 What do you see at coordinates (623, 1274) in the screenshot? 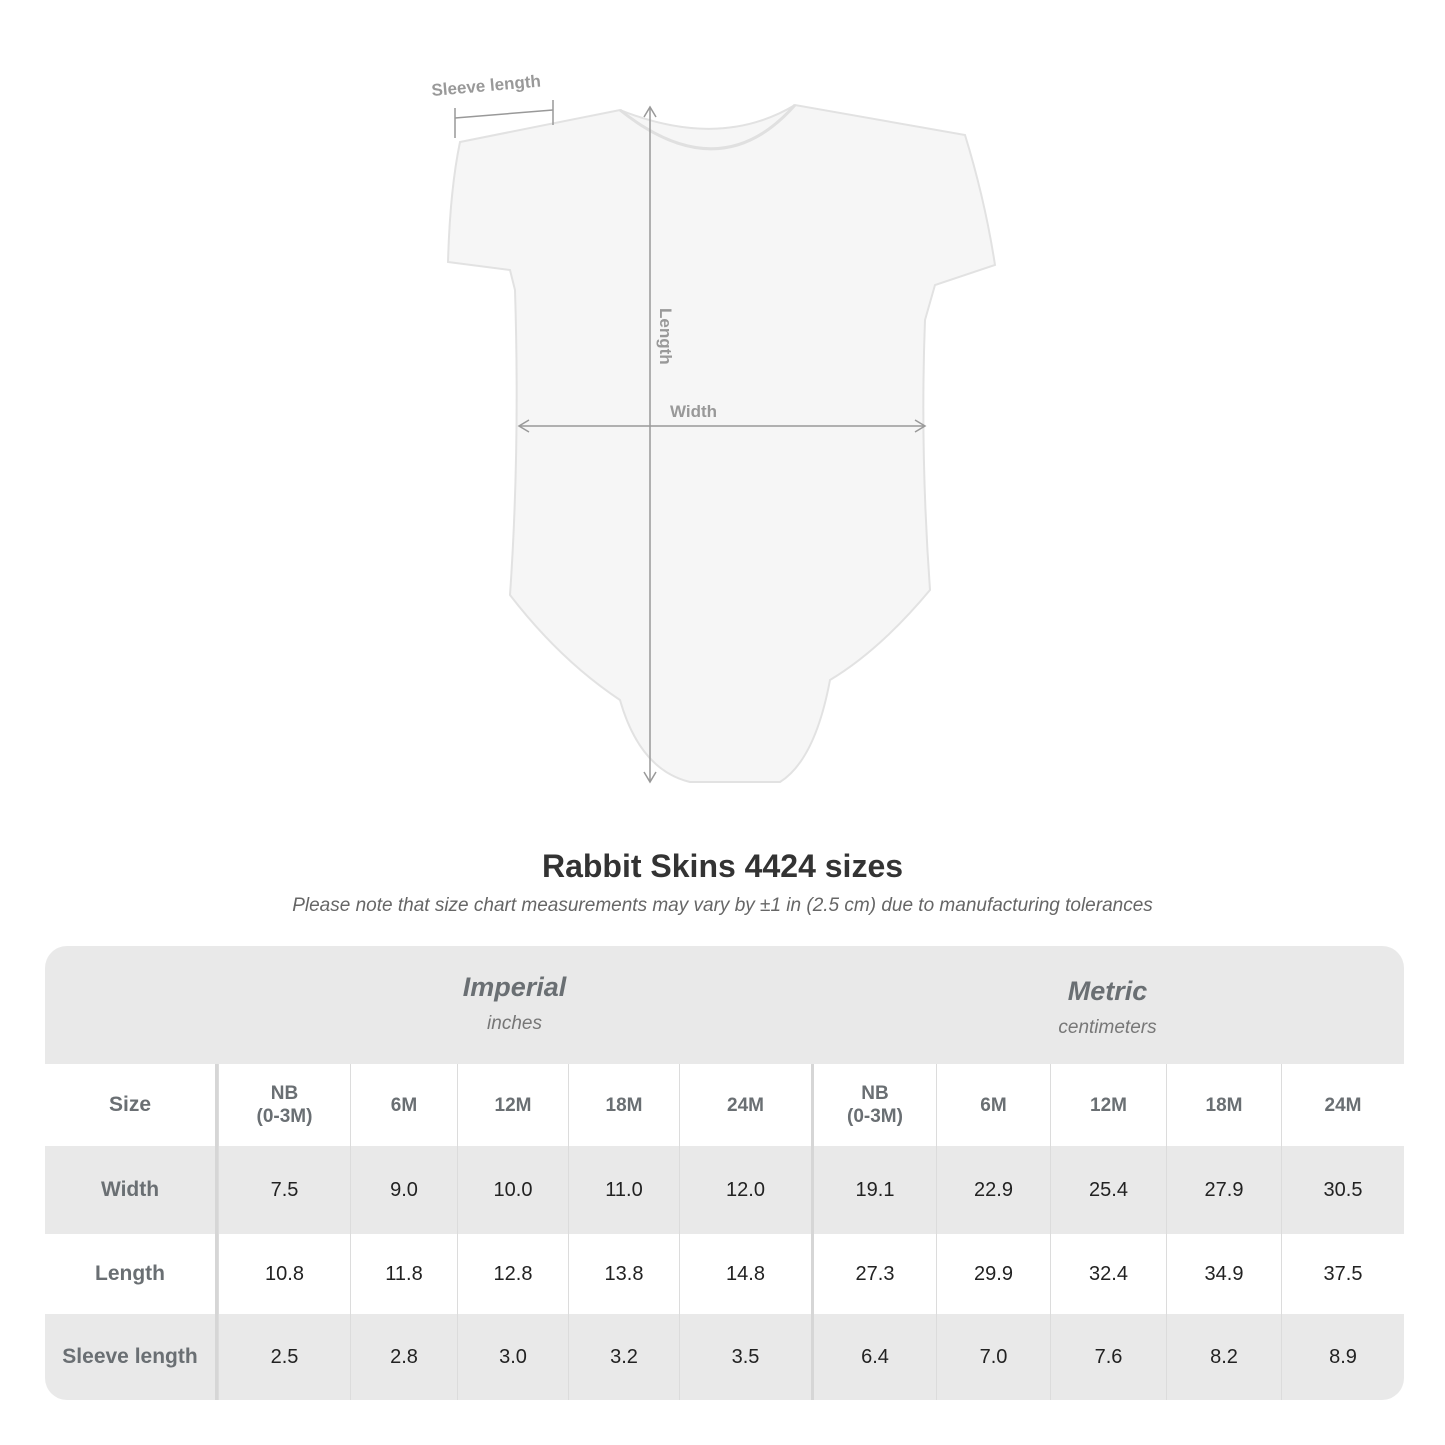
I see `table-cell: 13.8` at bounding box center [623, 1274].